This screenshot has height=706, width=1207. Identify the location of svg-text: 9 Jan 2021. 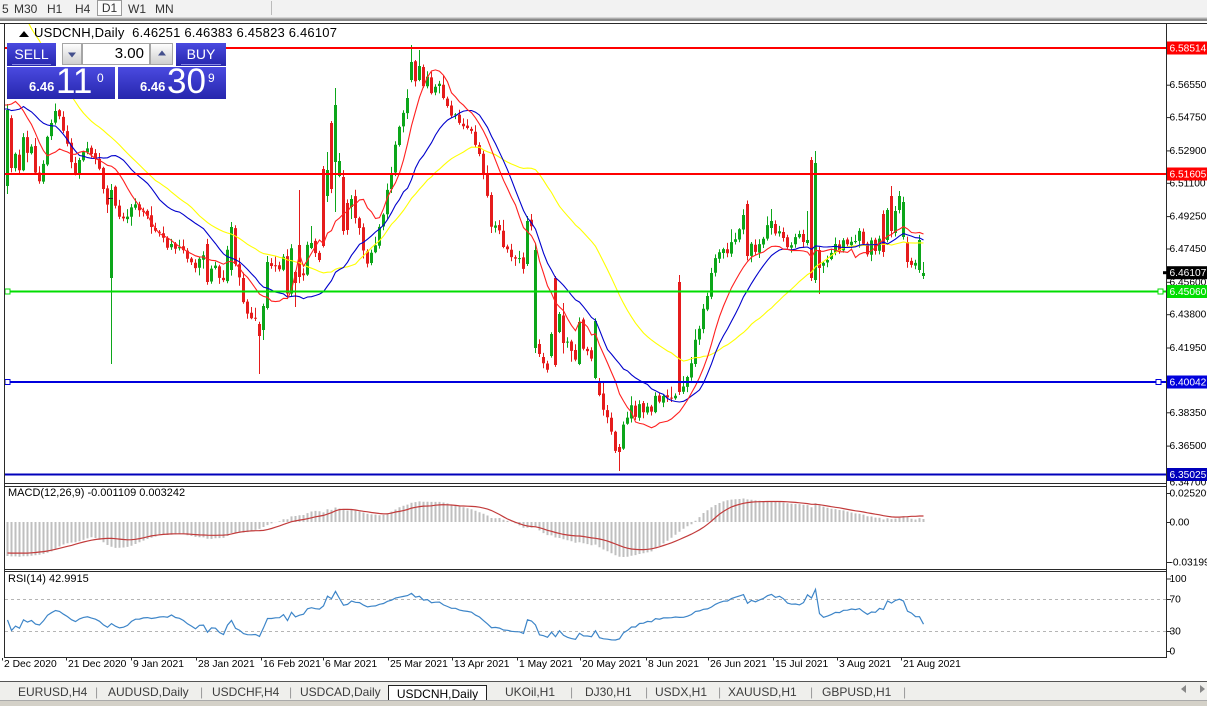
(158, 664).